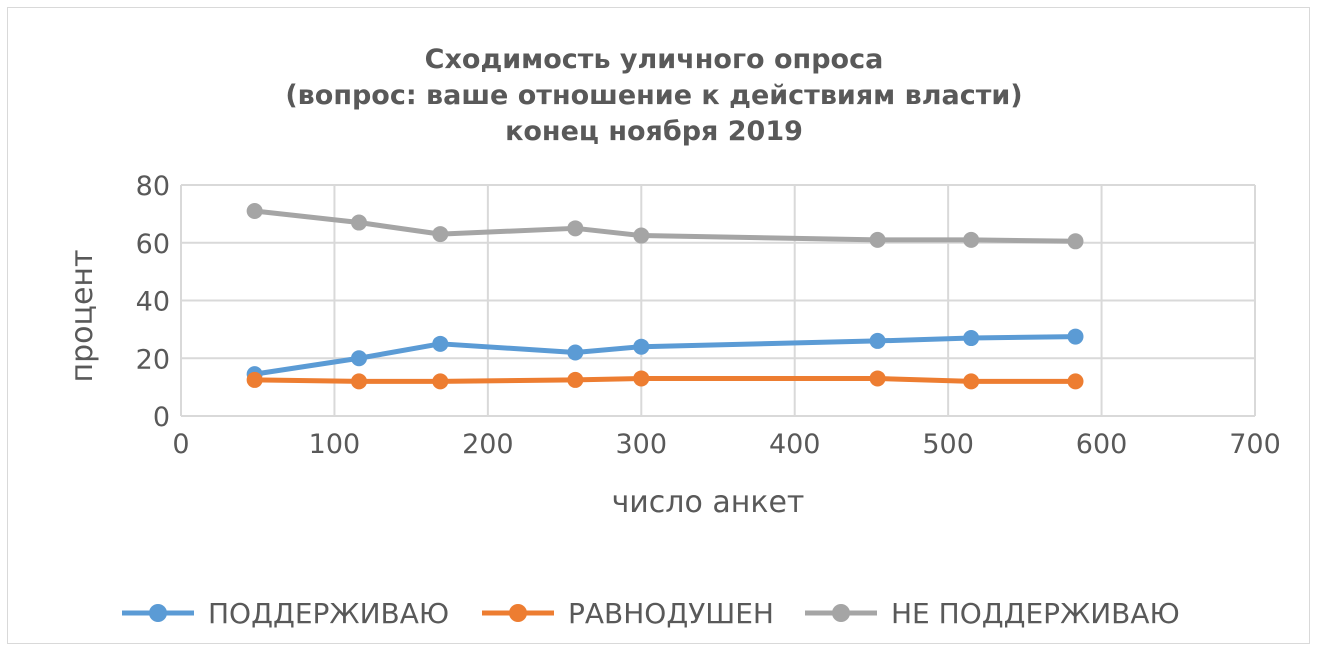  What do you see at coordinates (161, 417) in the screenshot?
I see `y-tick-label: 0` at bounding box center [161, 417].